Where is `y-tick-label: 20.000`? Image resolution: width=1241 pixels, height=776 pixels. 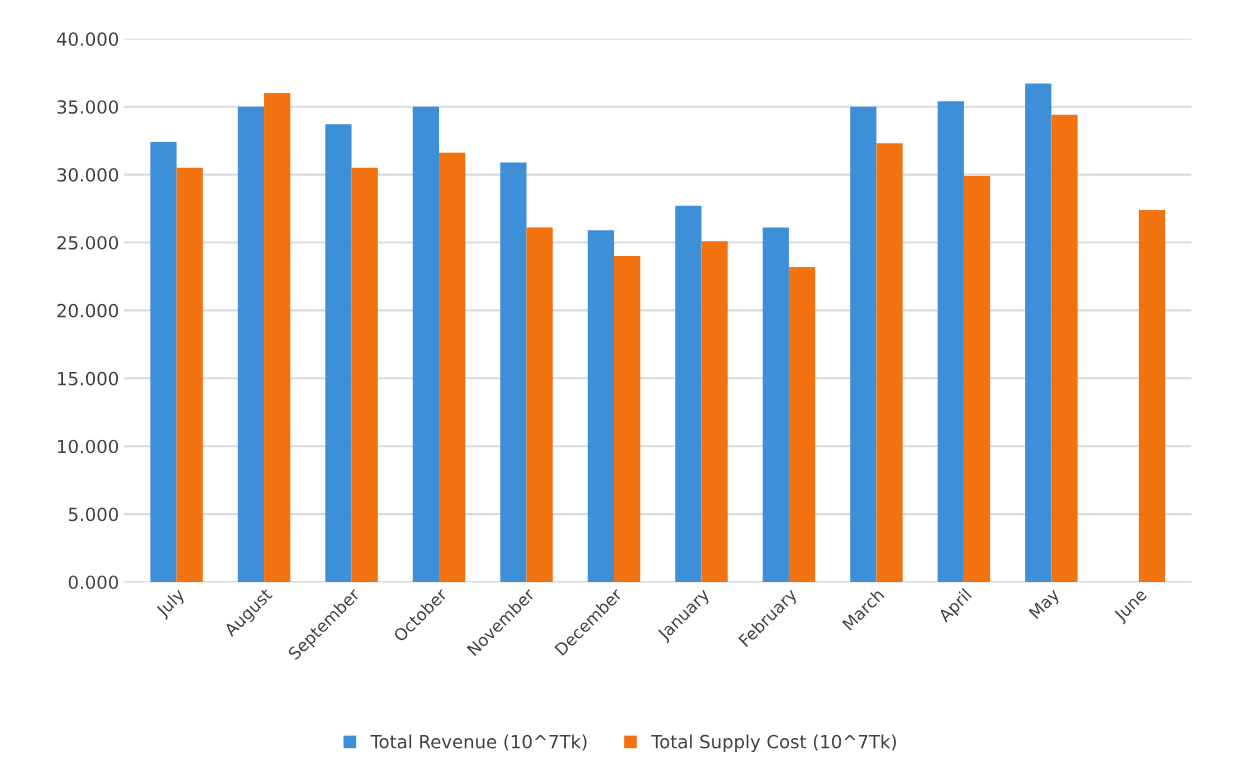 y-tick-label: 20.000 is located at coordinates (88, 310).